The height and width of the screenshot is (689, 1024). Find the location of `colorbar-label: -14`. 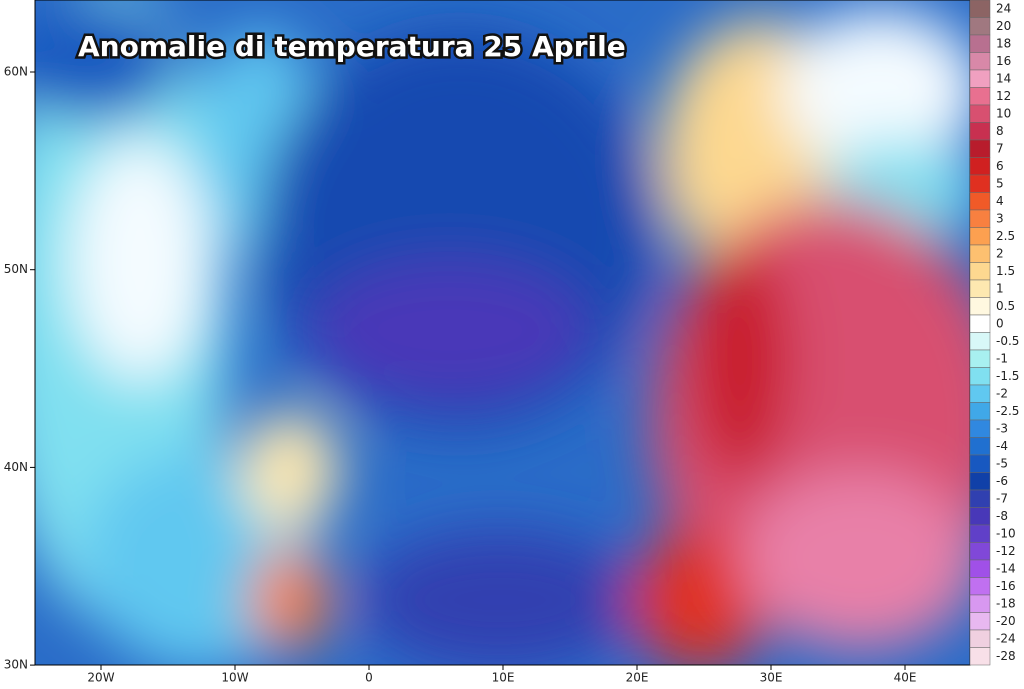

colorbar-label: -14 is located at coordinates (1006, 568).